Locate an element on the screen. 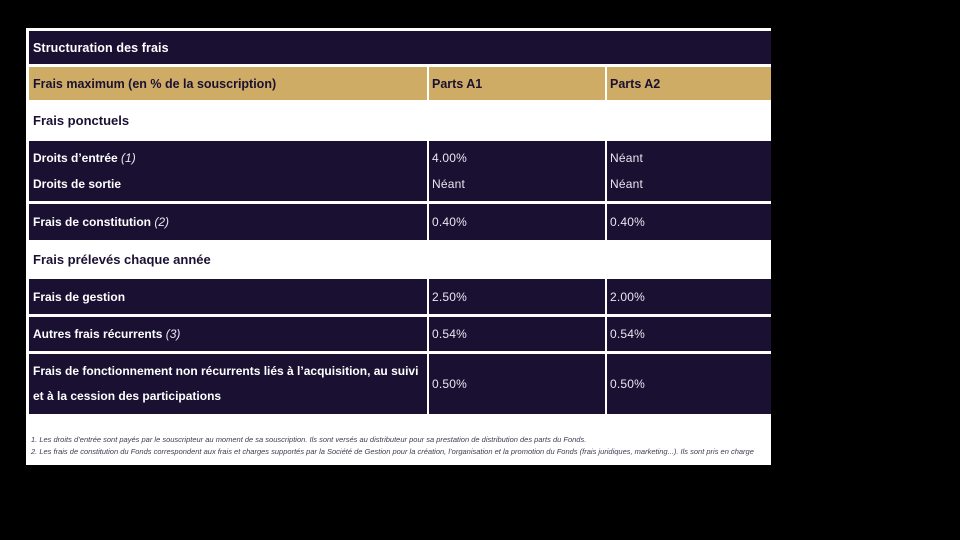 This screenshot has height=540, width=960. constitution-label: Frais de constitution is located at coordinates (94, 222).